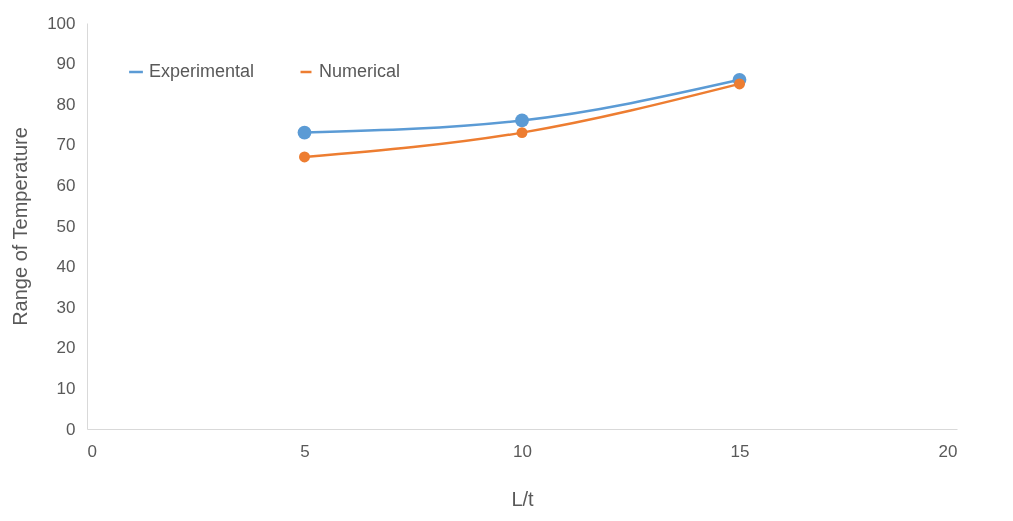 This screenshot has width=1013, height=521. What do you see at coordinates (66, 226) in the screenshot?
I see `y-tick-label: 50` at bounding box center [66, 226].